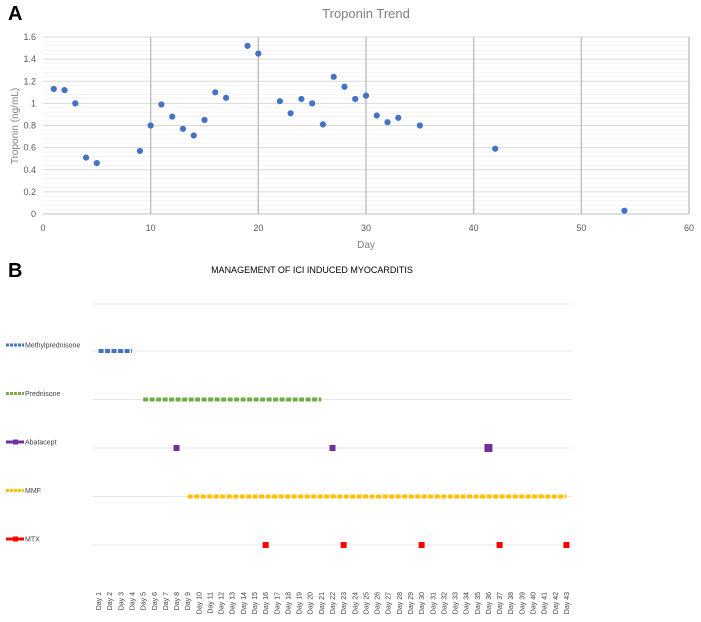 The height and width of the screenshot is (622, 701). I want to click on day-tick-label: Day 24, so click(355, 603).